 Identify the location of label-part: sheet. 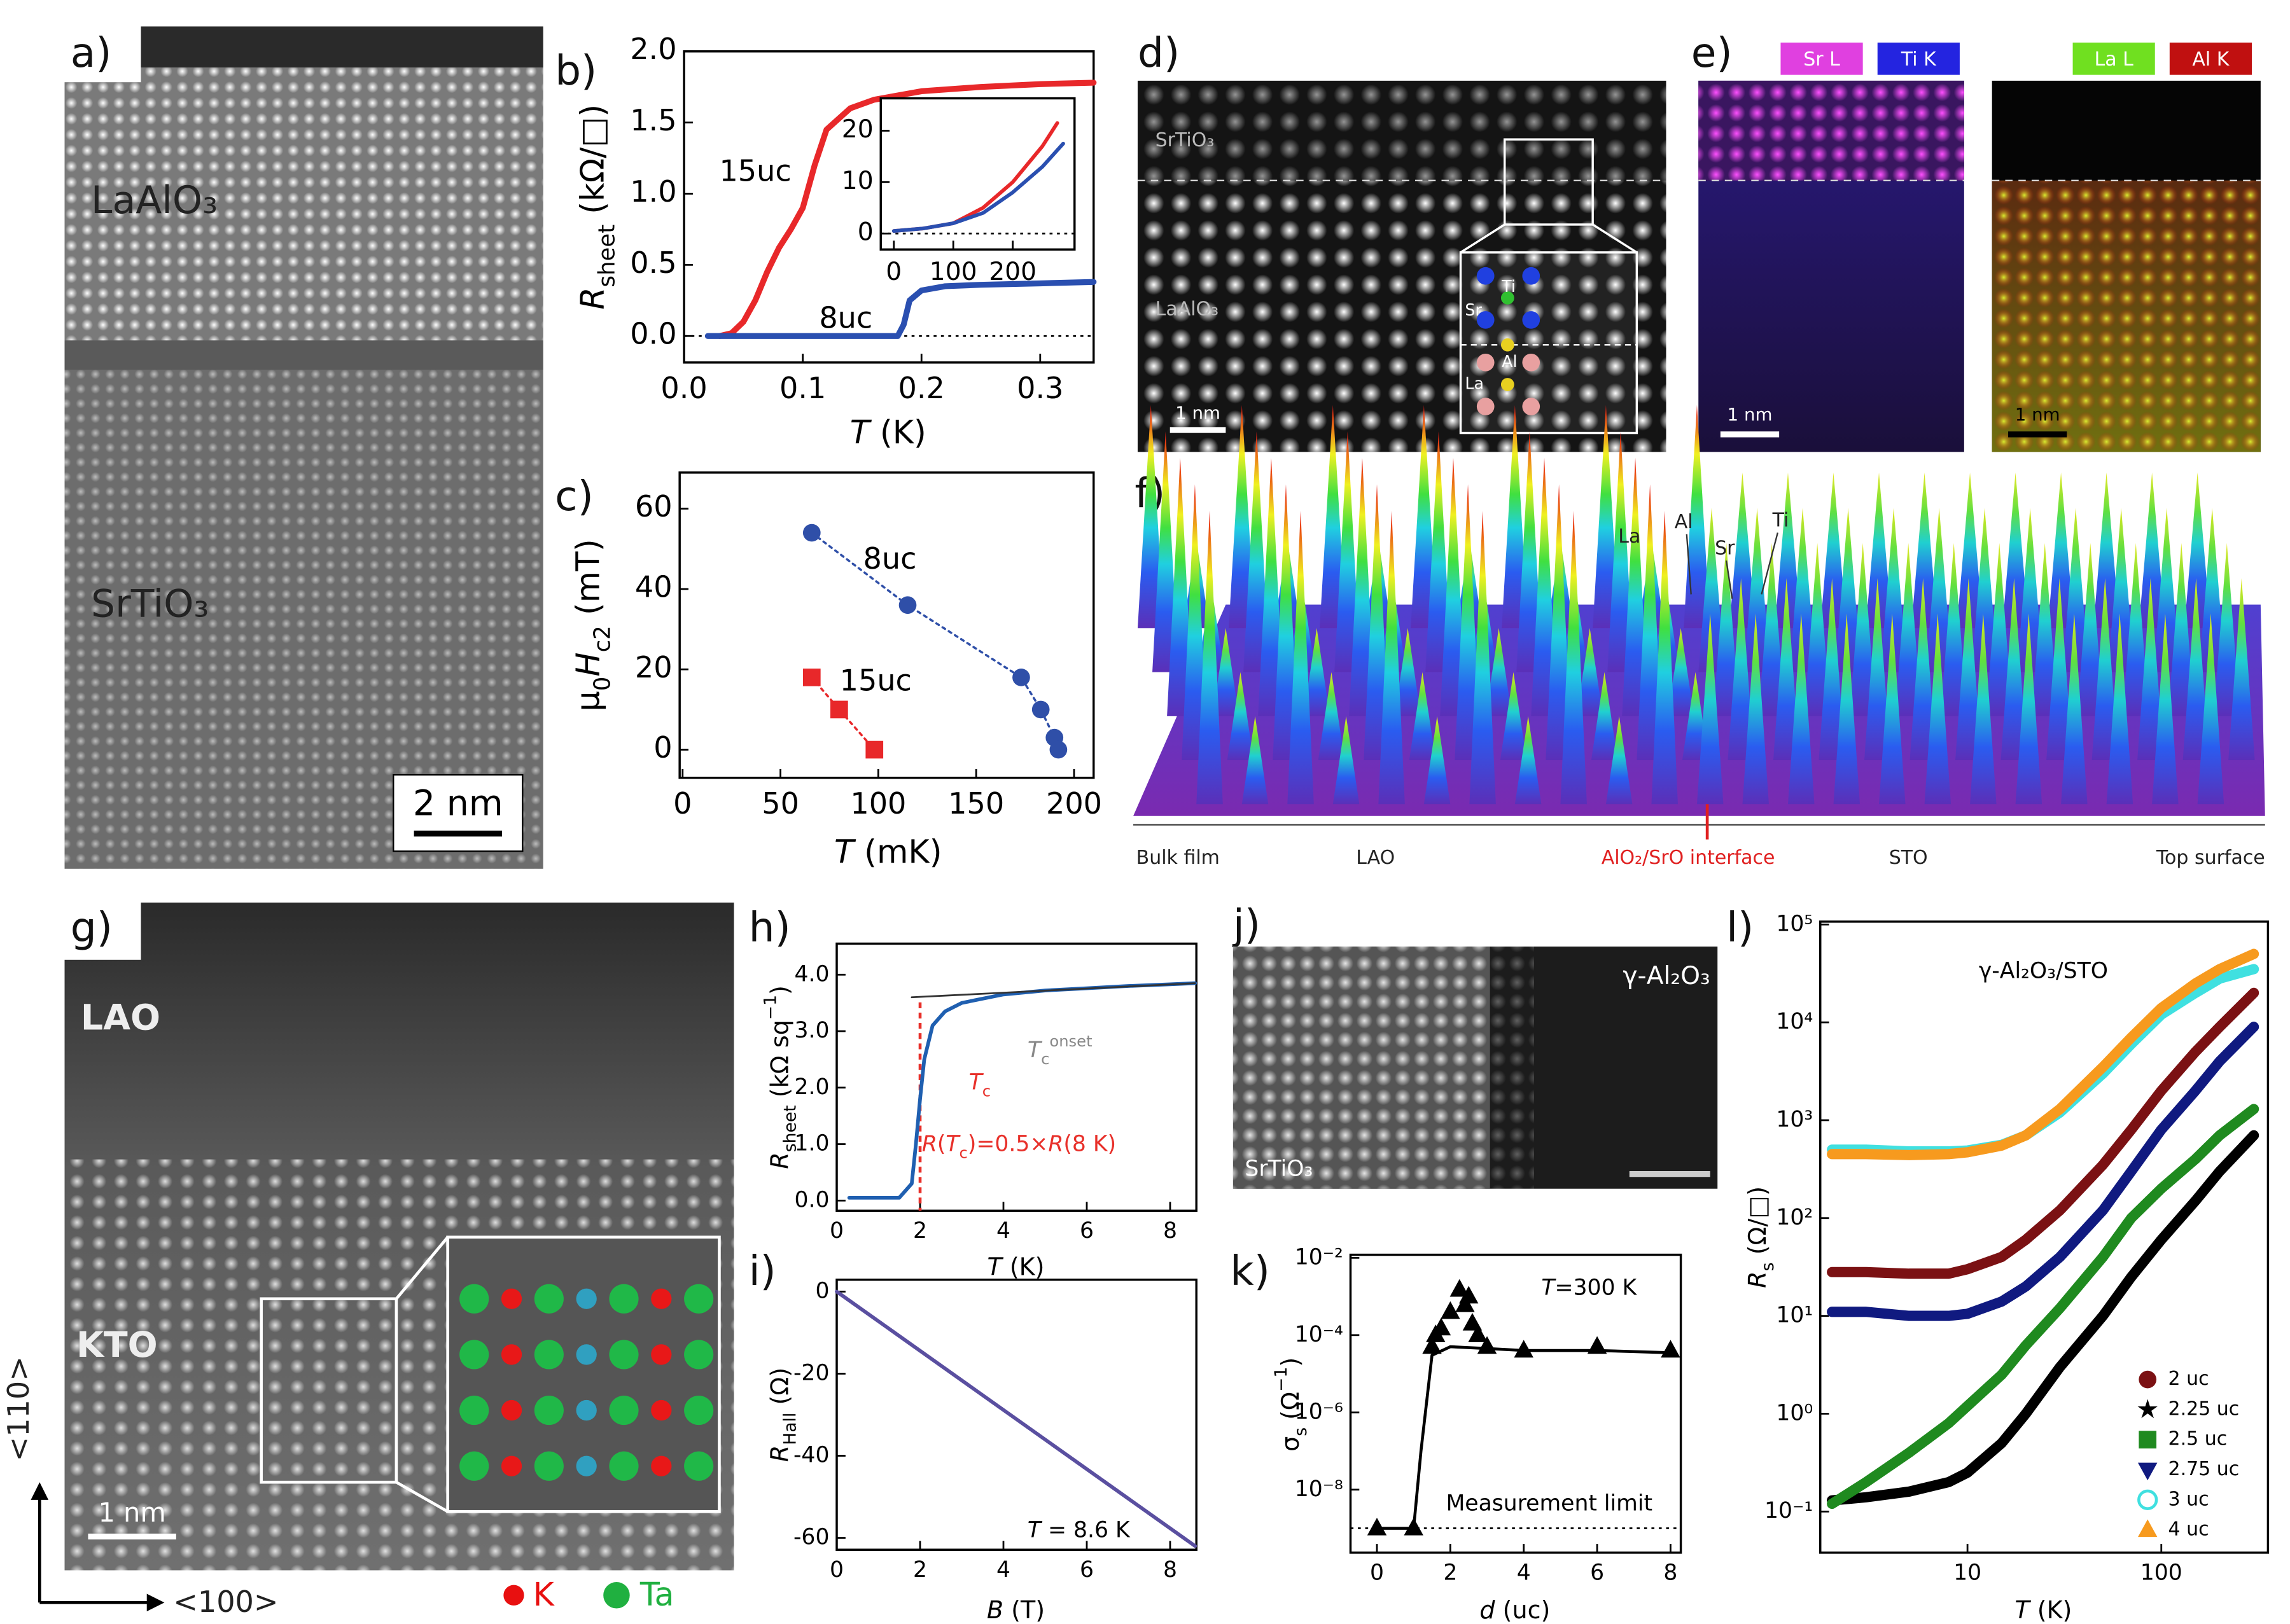
(607, 256).